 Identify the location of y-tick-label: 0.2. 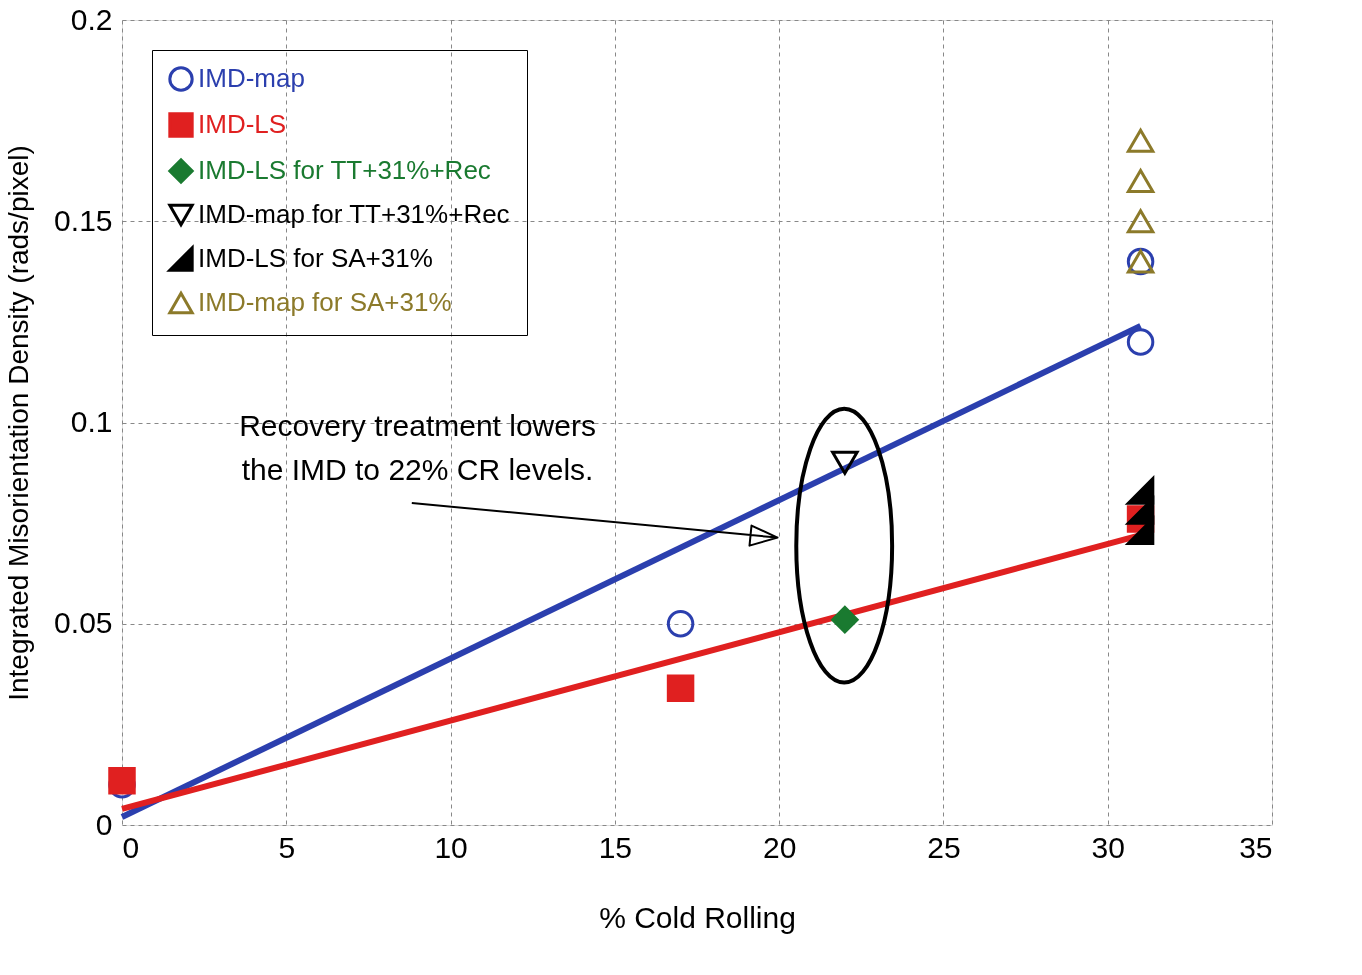
(91, 19).